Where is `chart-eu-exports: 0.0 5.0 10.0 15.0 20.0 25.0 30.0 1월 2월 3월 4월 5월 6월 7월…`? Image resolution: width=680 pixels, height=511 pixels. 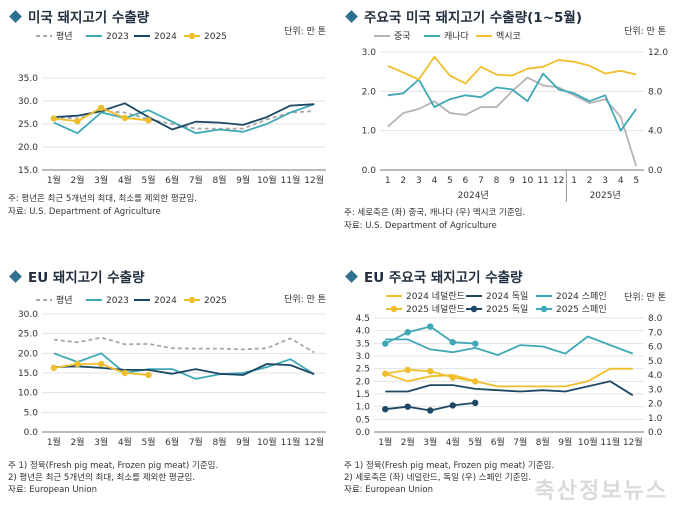
chart-eu-exports: 0.0 5.0 10.0 15.0 20.0 25.0 30.0 1월 2월 3월 4월 5월 6월 7월… is located at coordinates (172, 371).